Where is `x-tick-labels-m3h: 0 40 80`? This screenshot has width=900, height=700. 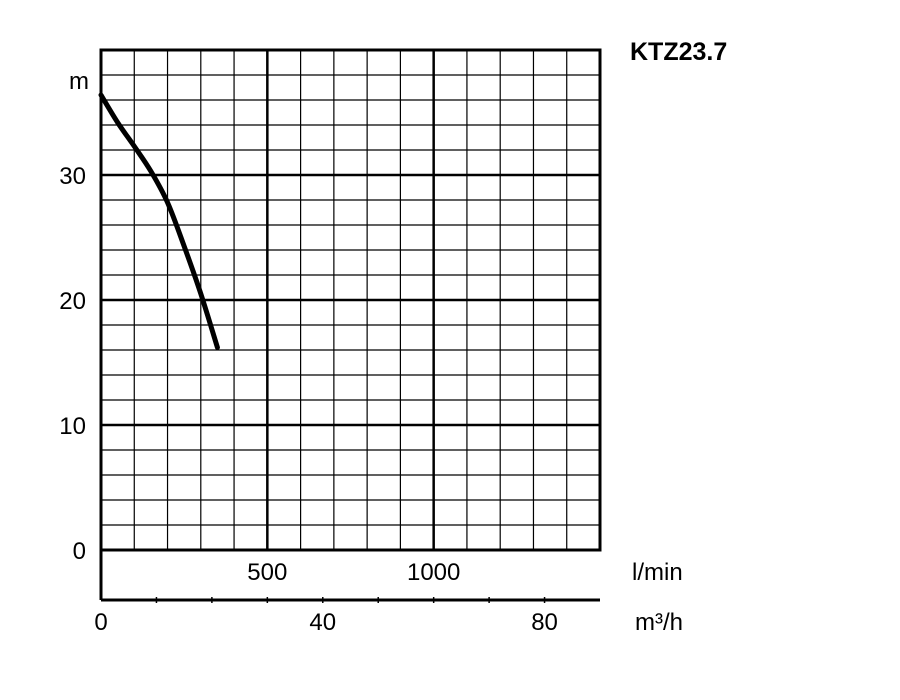
x-tick-labels-m3h: 0 40 80 is located at coordinates (326, 622).